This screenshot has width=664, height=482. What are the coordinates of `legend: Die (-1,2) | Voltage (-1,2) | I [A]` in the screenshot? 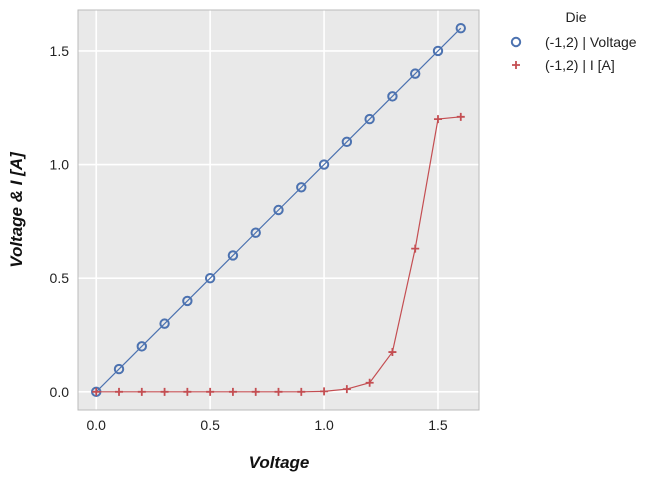 It's located at (573, 41).